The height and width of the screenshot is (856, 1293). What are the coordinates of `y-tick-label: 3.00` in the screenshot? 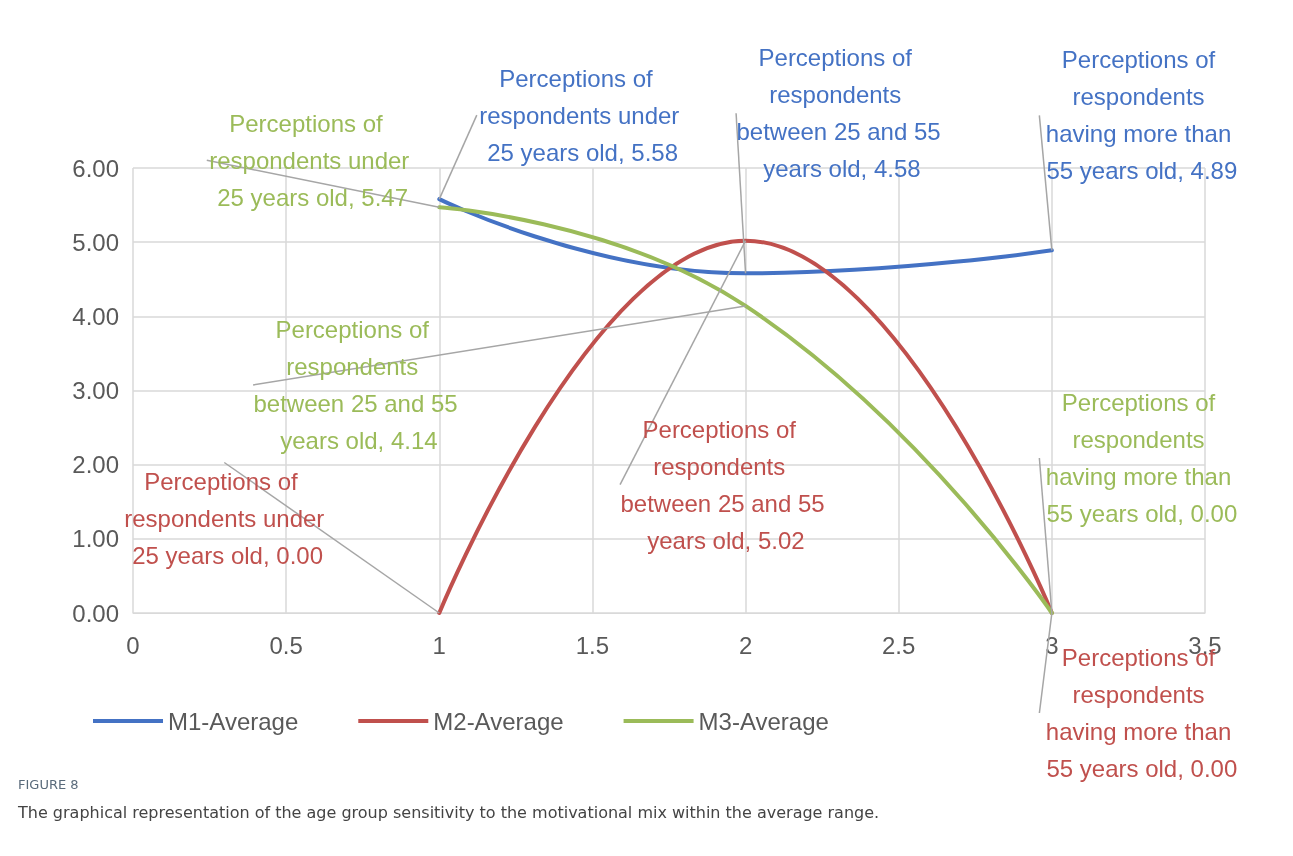 It's located at (95, 390).